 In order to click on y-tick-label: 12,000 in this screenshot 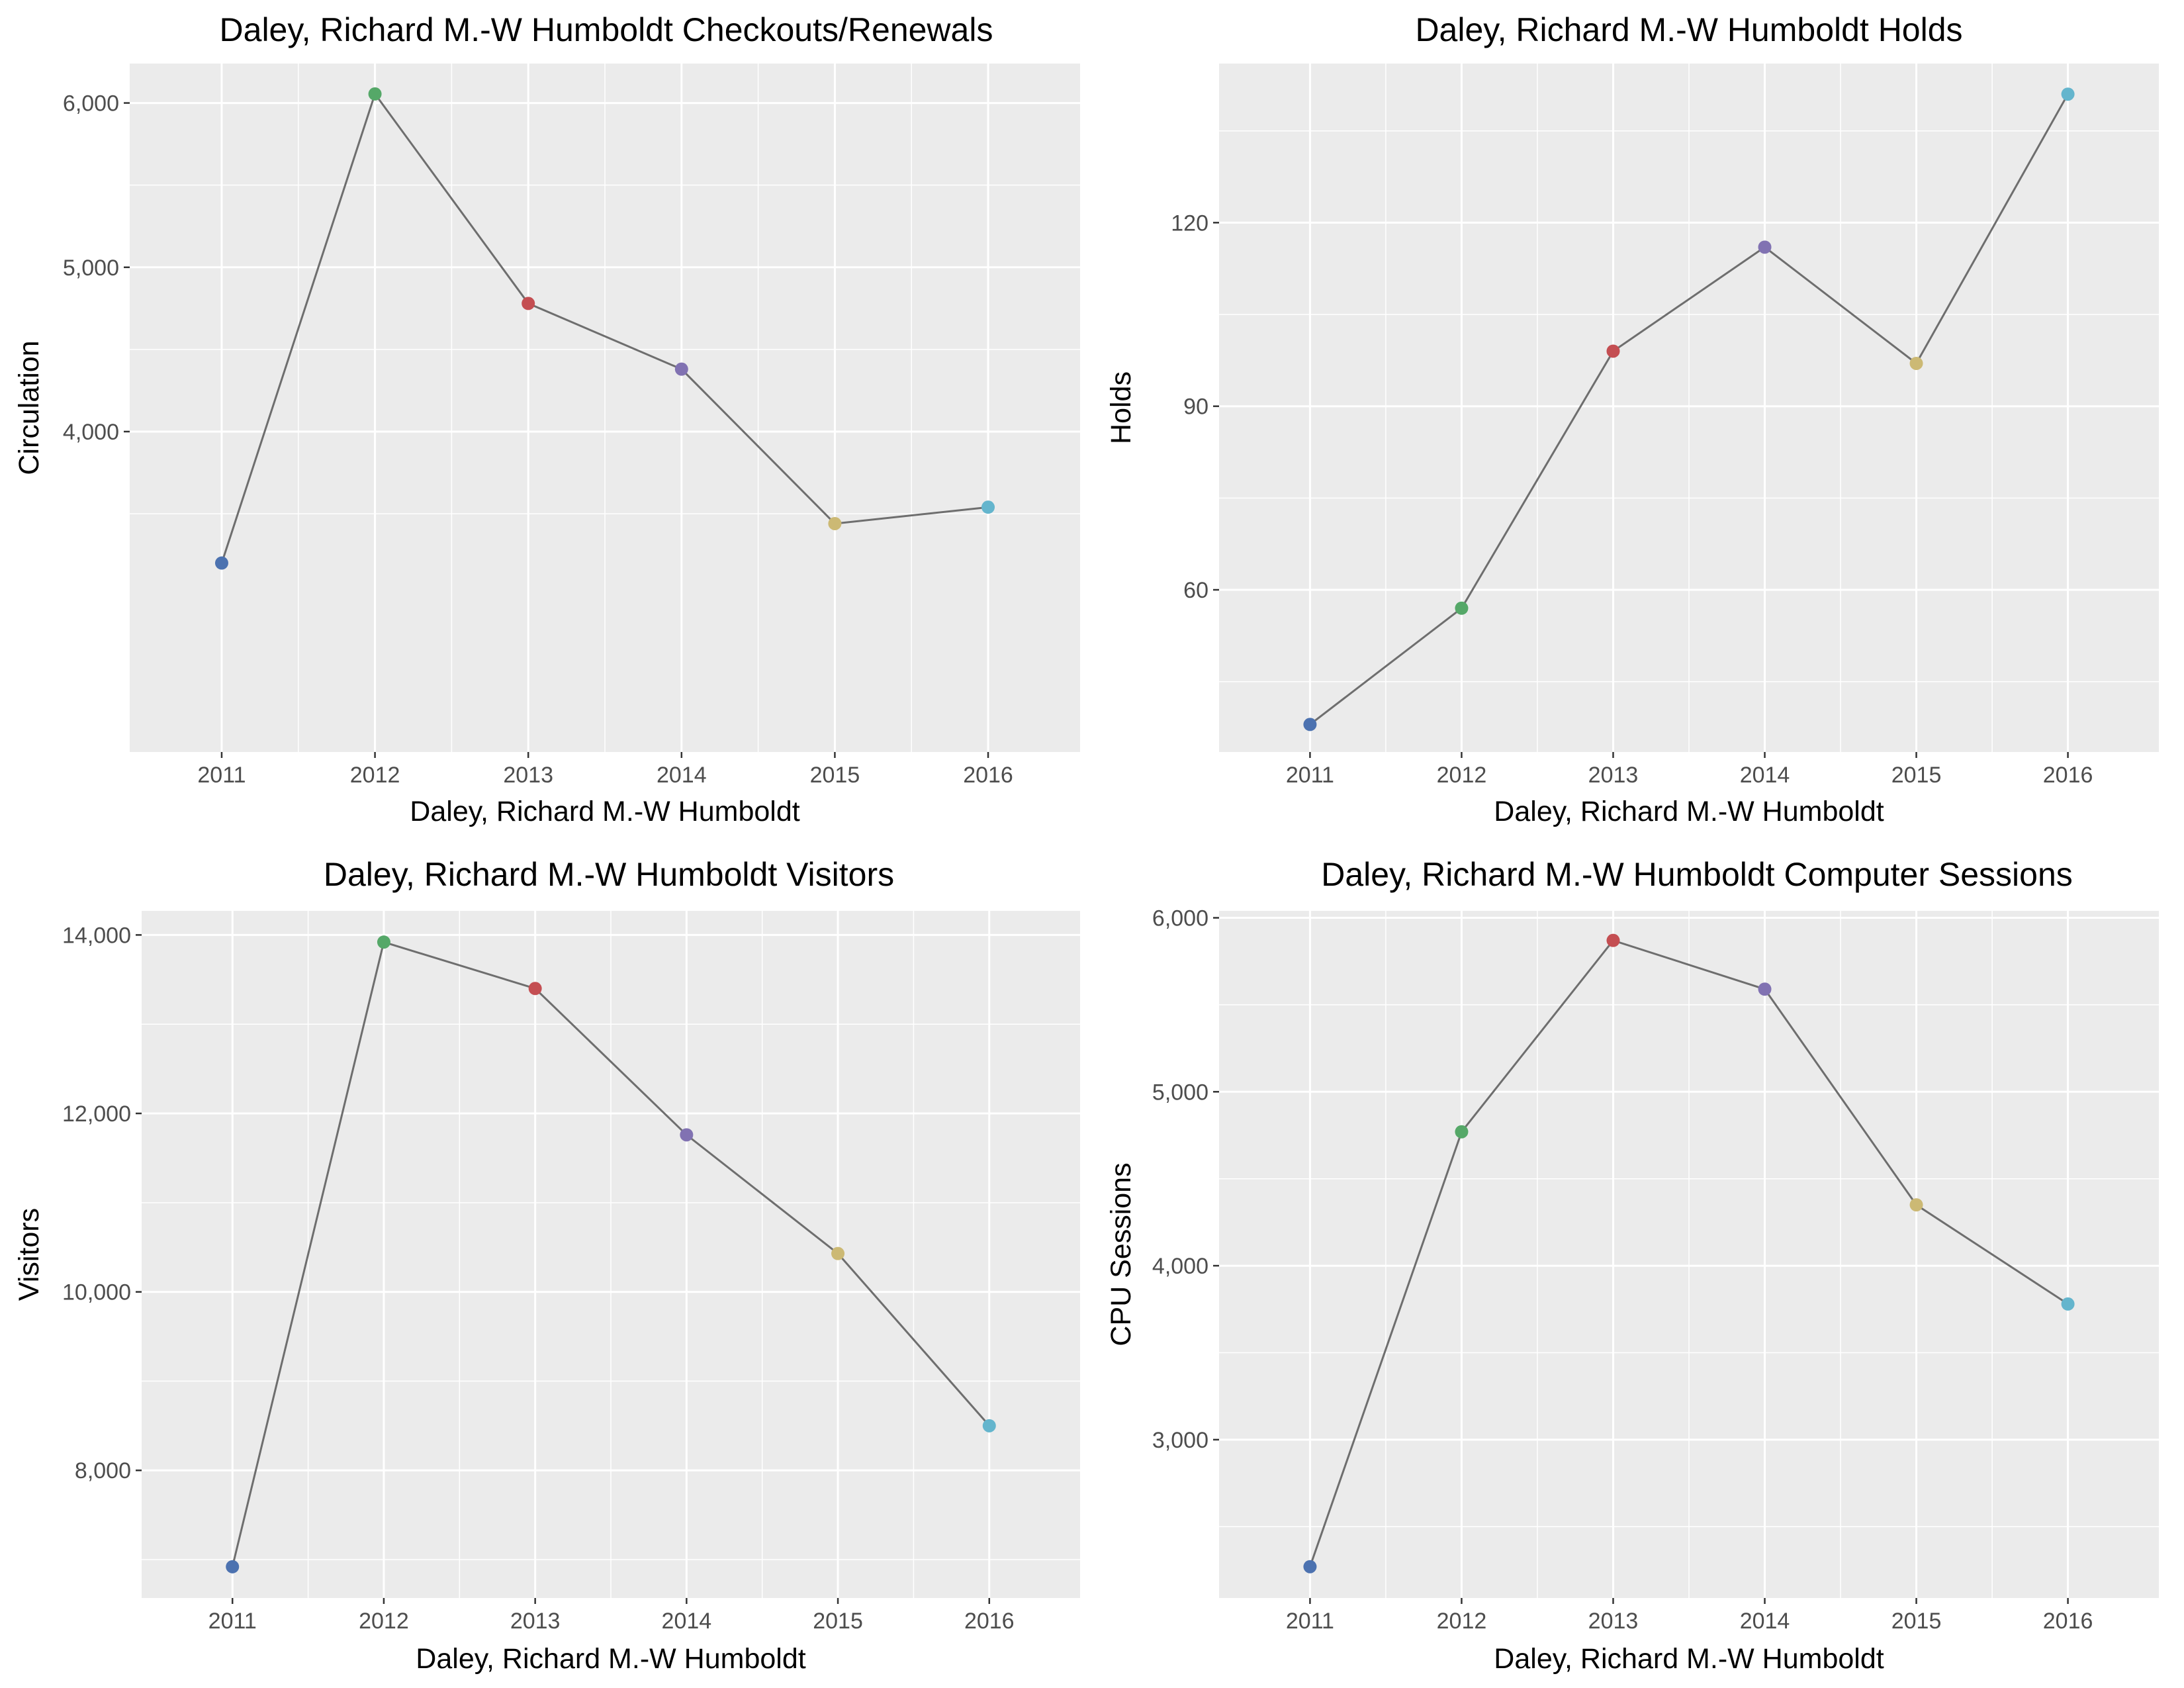, I will do `click(97, 1114)`.